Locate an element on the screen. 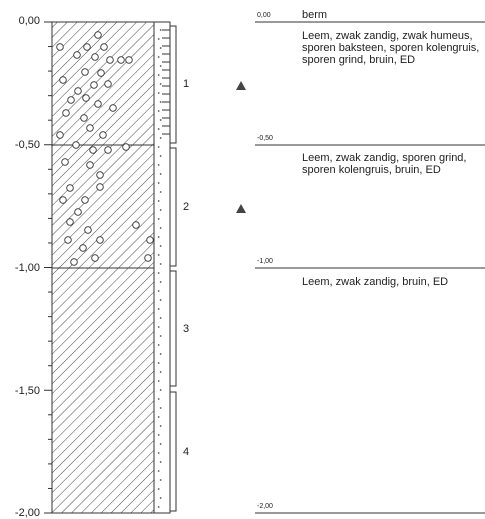 Image resolution: width=485 pixels, height=519 pixels. strip-ticks is located at coordinates (166, 82).